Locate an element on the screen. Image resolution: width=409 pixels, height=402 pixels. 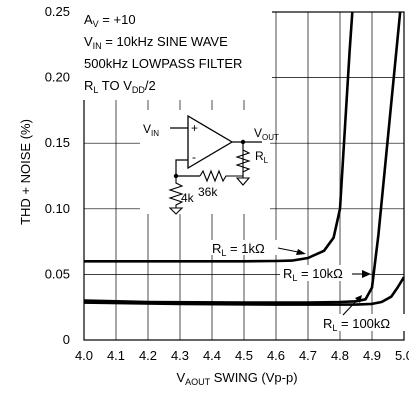
series-label-10k: RL = 10kΩ is located at coordinates (313, 274).